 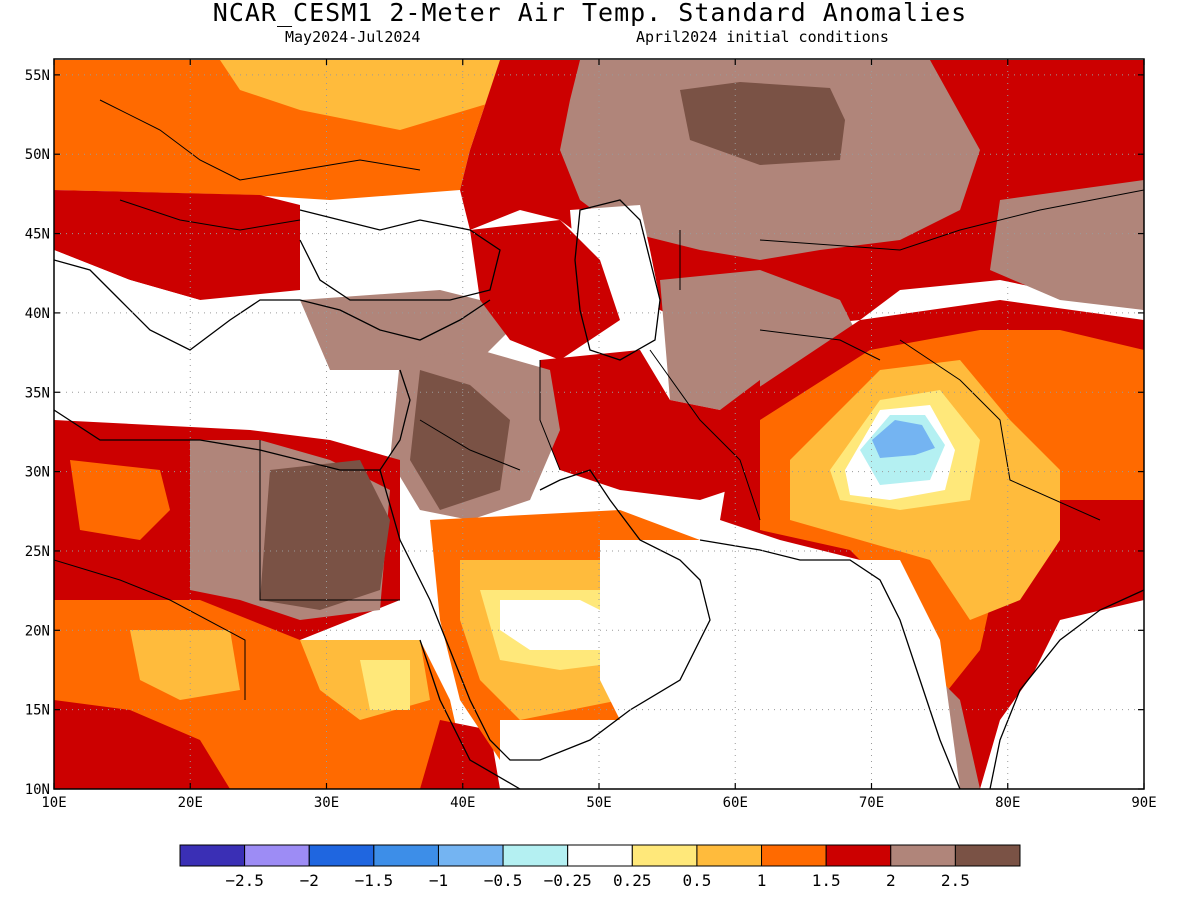 I want to click on colorbar-label: 0.5, so click(x=696, y=880).